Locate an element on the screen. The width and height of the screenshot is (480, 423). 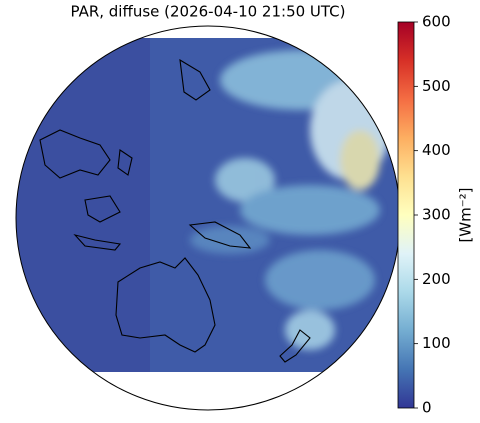
colorbar-label: [Wm⁻²] is located at coordinates (466, 214).